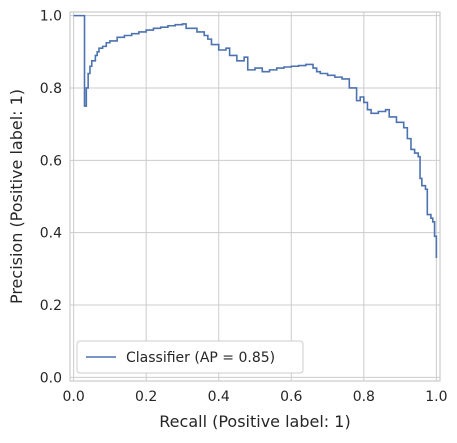 The image size is (457, 443). Describe the element at coordinates (51, 198) in the screenshot. I see `y-axis-ticks: 0.0 0.2 0.4 0.6 0.8 1.0` at that location.